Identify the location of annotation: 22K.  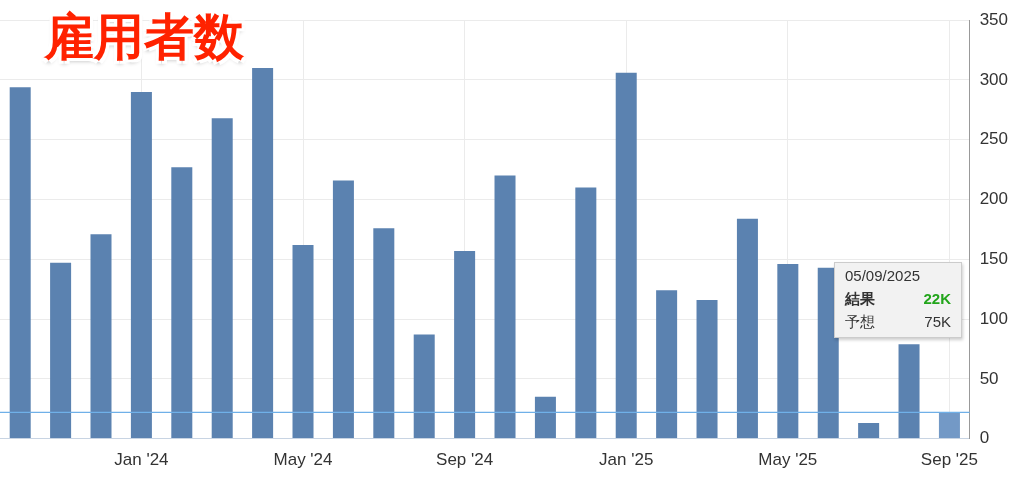
(937, 298).